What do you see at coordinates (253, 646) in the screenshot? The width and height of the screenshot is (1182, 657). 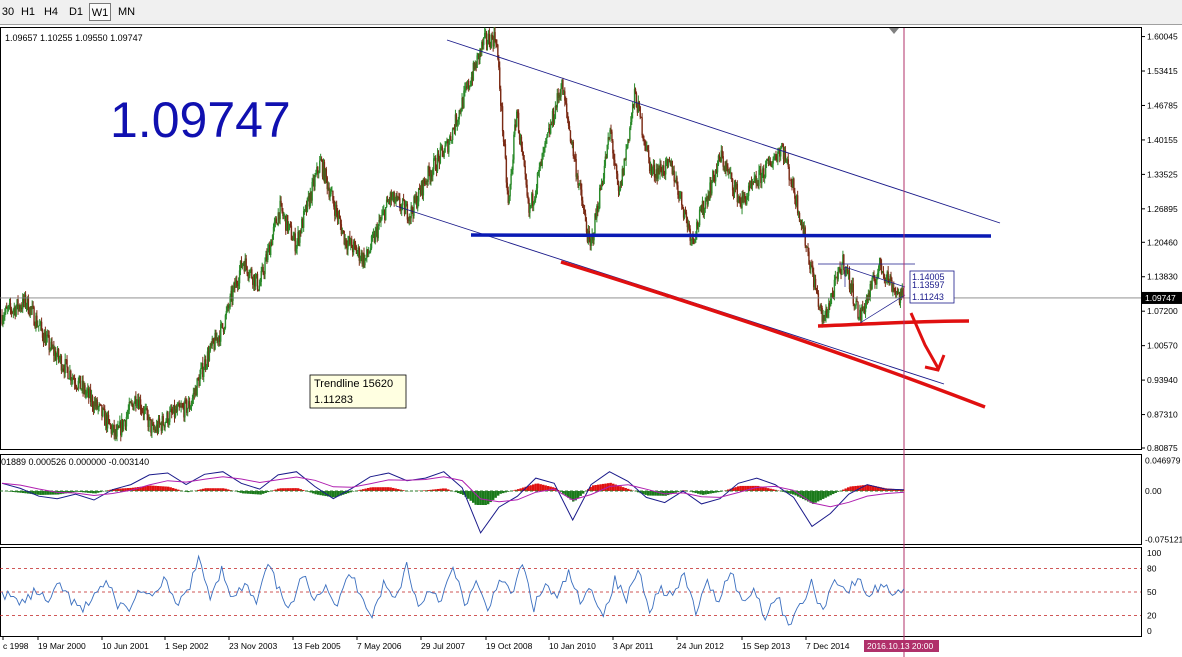 I see `x-tick-label: 23 Nov 2003` at bounding box center [253, 646].